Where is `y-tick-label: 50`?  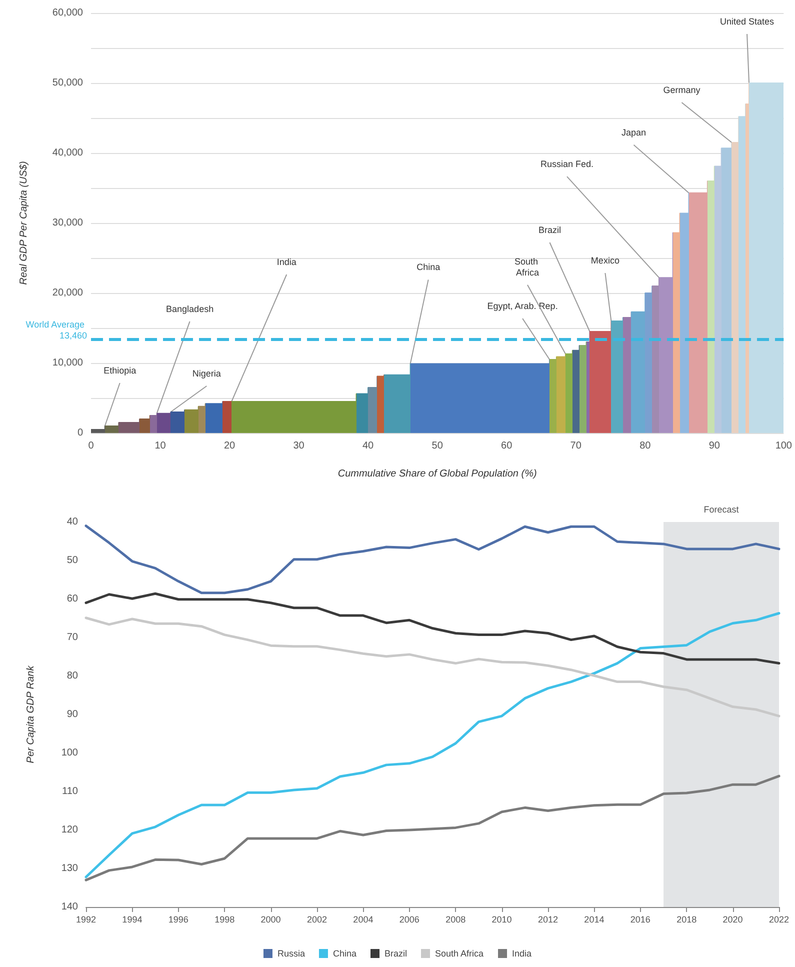
y-tick-label: 50 is located at coordinates (72, 560).